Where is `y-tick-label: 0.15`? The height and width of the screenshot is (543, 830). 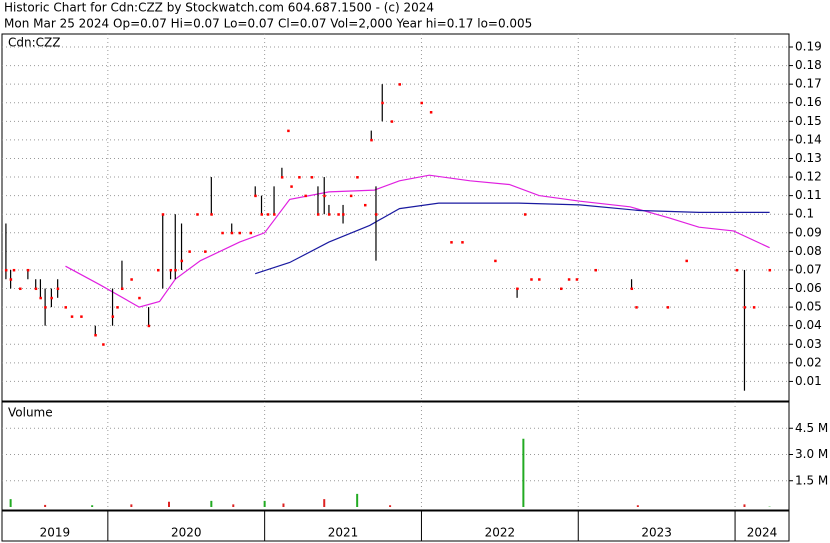 y-tick-label: 0.15 is located at coordinates (808, 121).